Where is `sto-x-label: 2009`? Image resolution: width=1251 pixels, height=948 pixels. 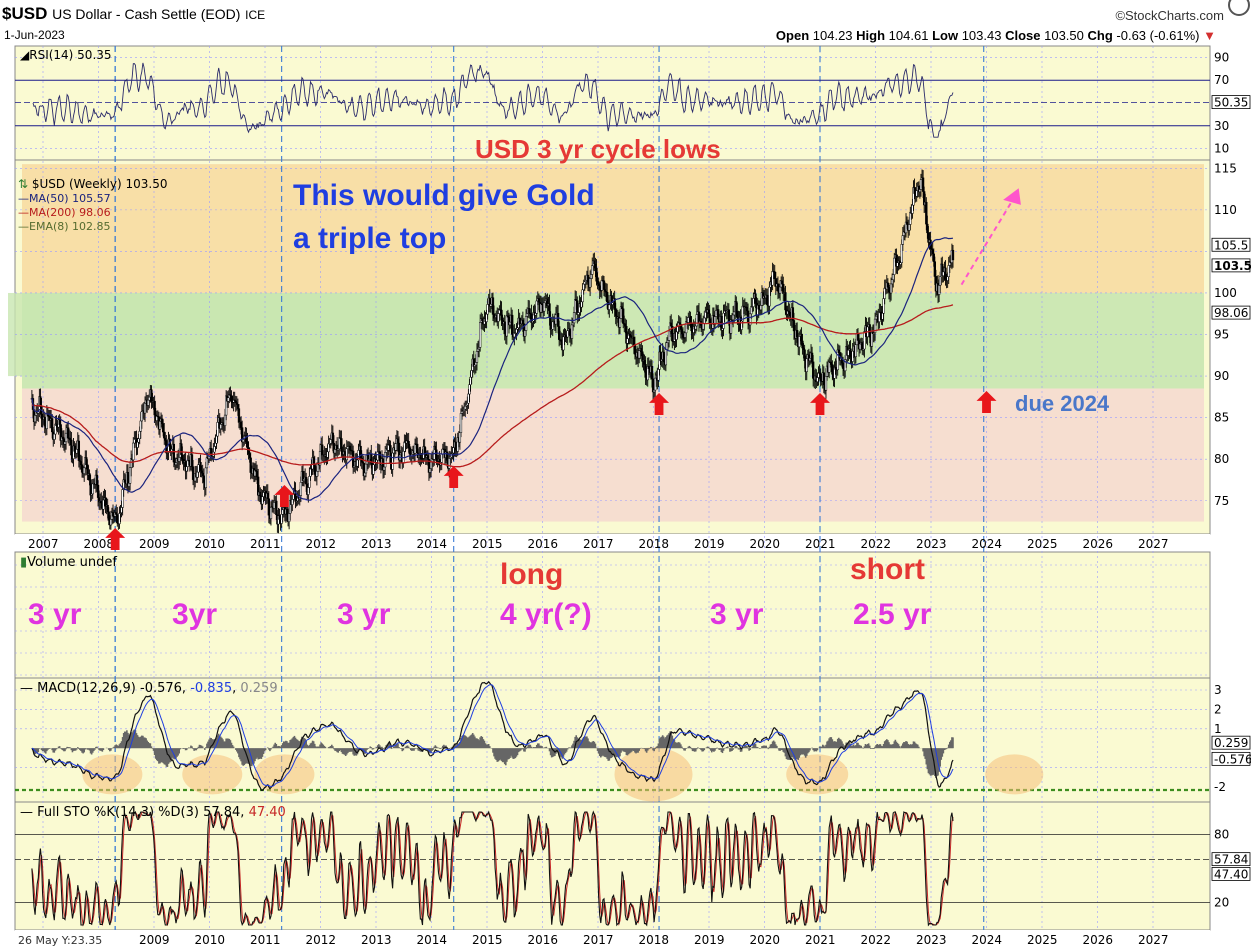
sto-x-label: 2009 is located at coordinates (154, 940).